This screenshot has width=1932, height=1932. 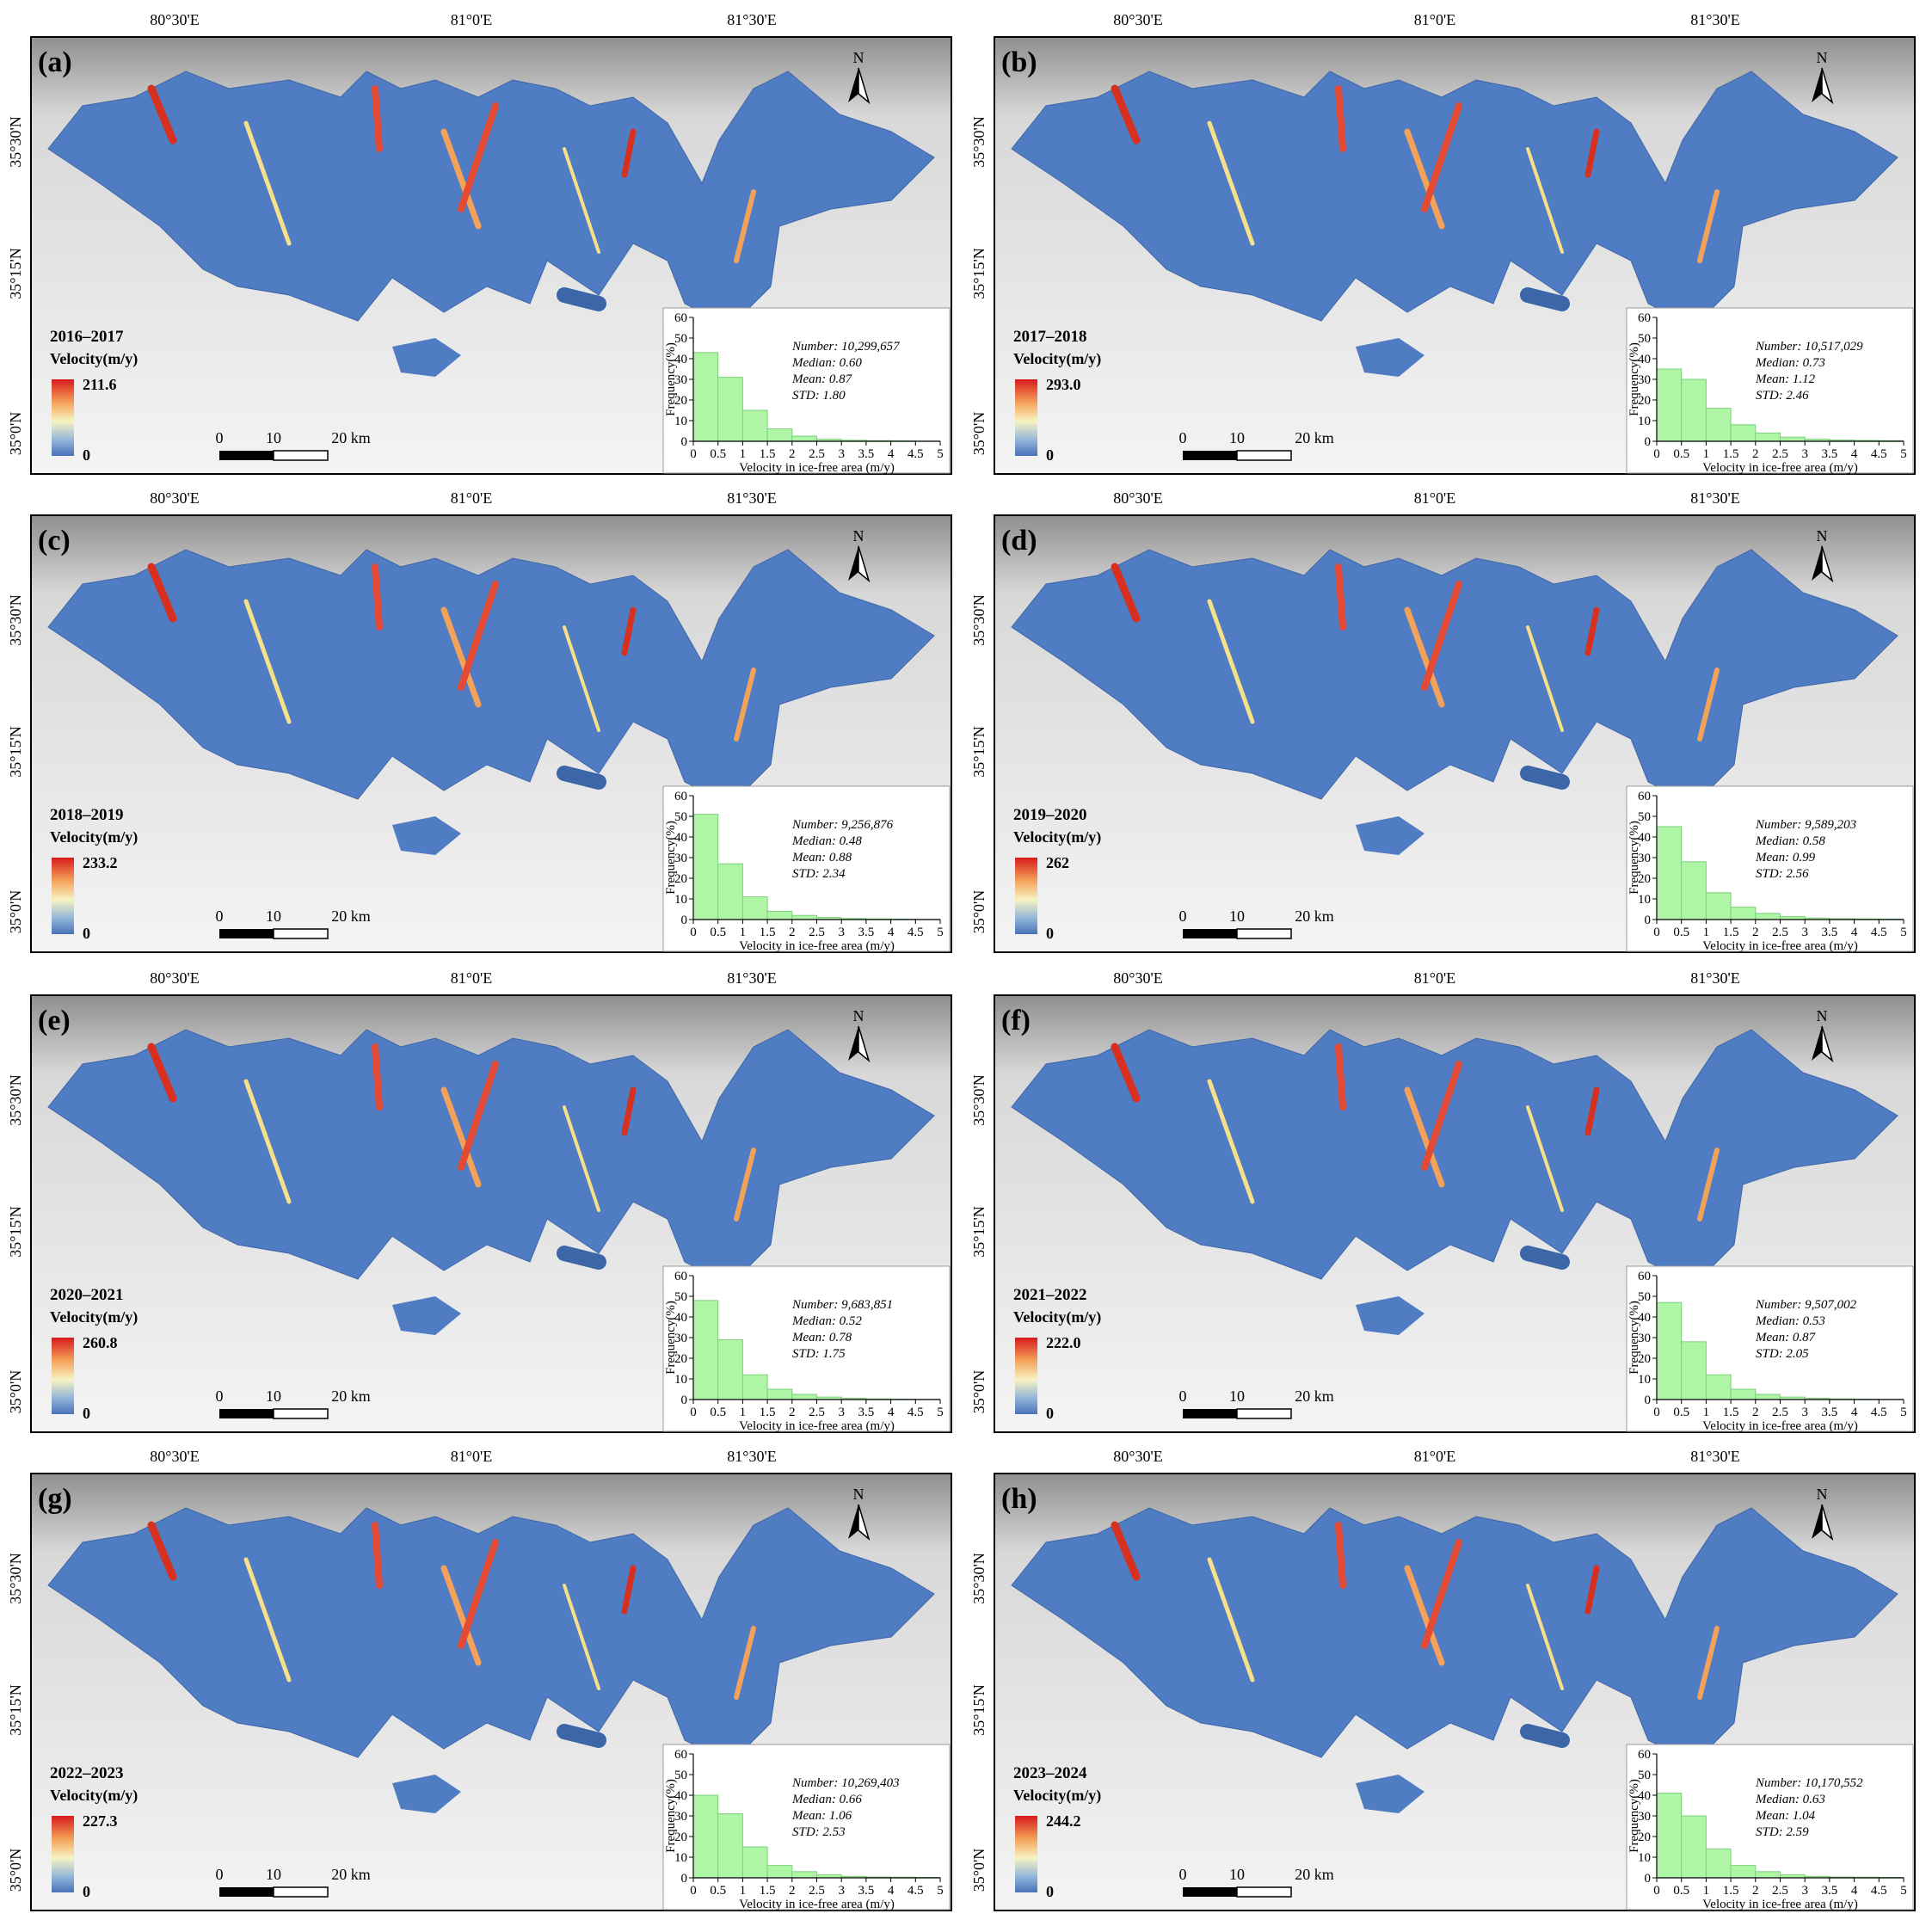 I want to click on statistic: STD: 2.34, so click(x=819, y=874).